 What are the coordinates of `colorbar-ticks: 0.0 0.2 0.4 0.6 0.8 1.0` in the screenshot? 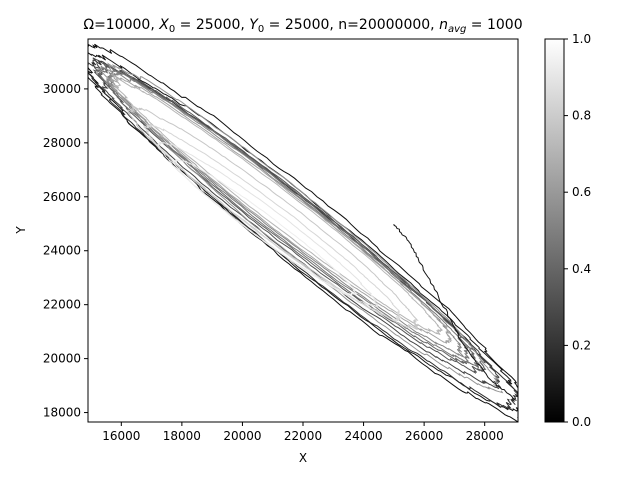 It's located at (577, 230).